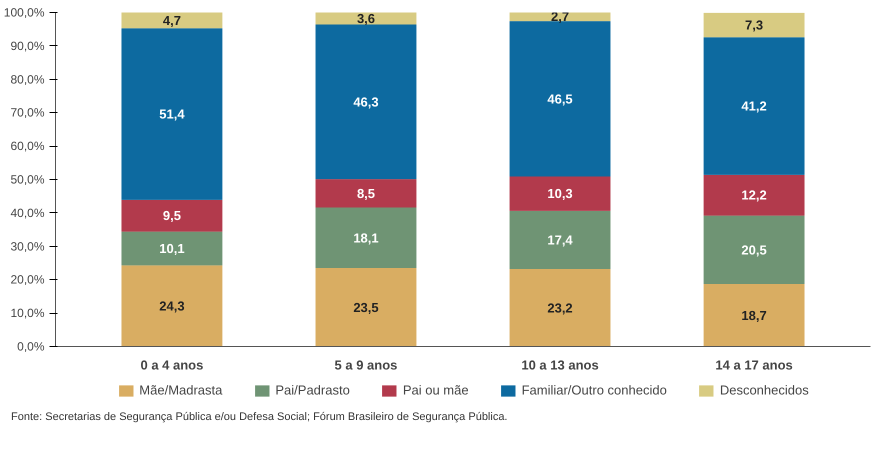 The image size is (893, 457). What do you see at coordinates (560, 365) in the screenshot?
I see `x-tick-label: 10 a 13 anos` at bounding box center [560, 365].